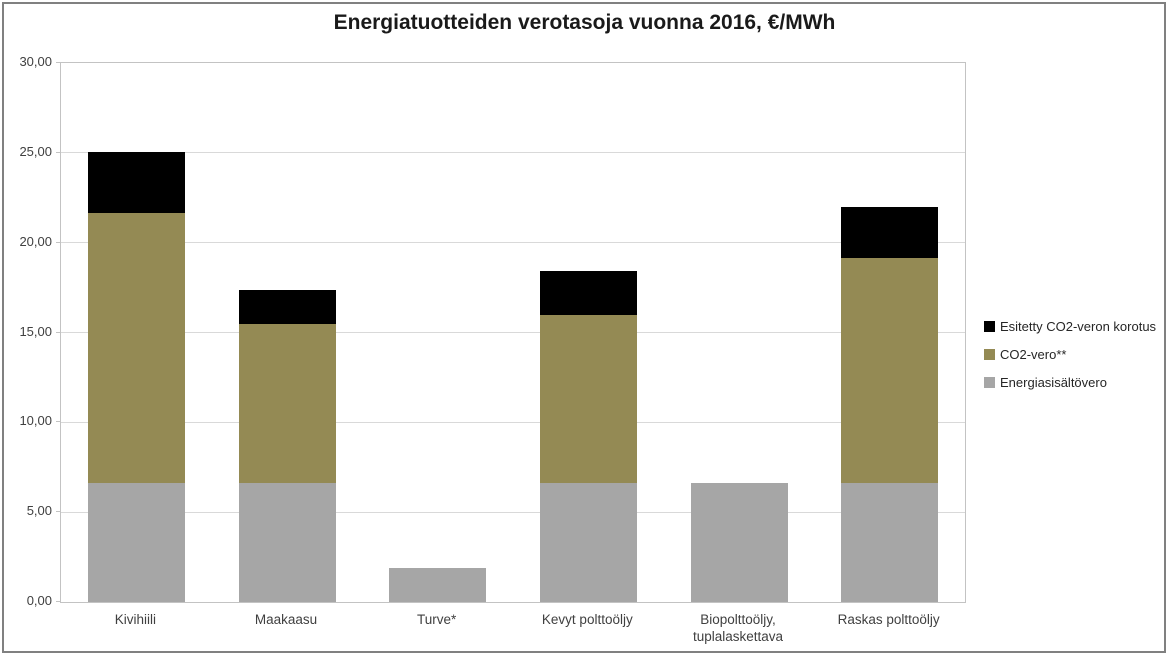 This screenshot has height=656, width=1169. I want to click on y-tick-label: 25,00, so click(35, 151).